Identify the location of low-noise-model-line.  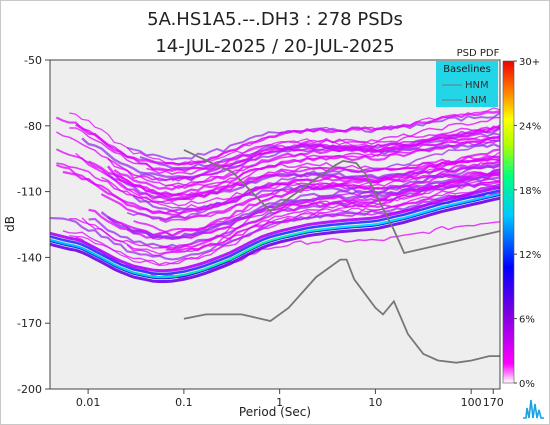
(341, 311).